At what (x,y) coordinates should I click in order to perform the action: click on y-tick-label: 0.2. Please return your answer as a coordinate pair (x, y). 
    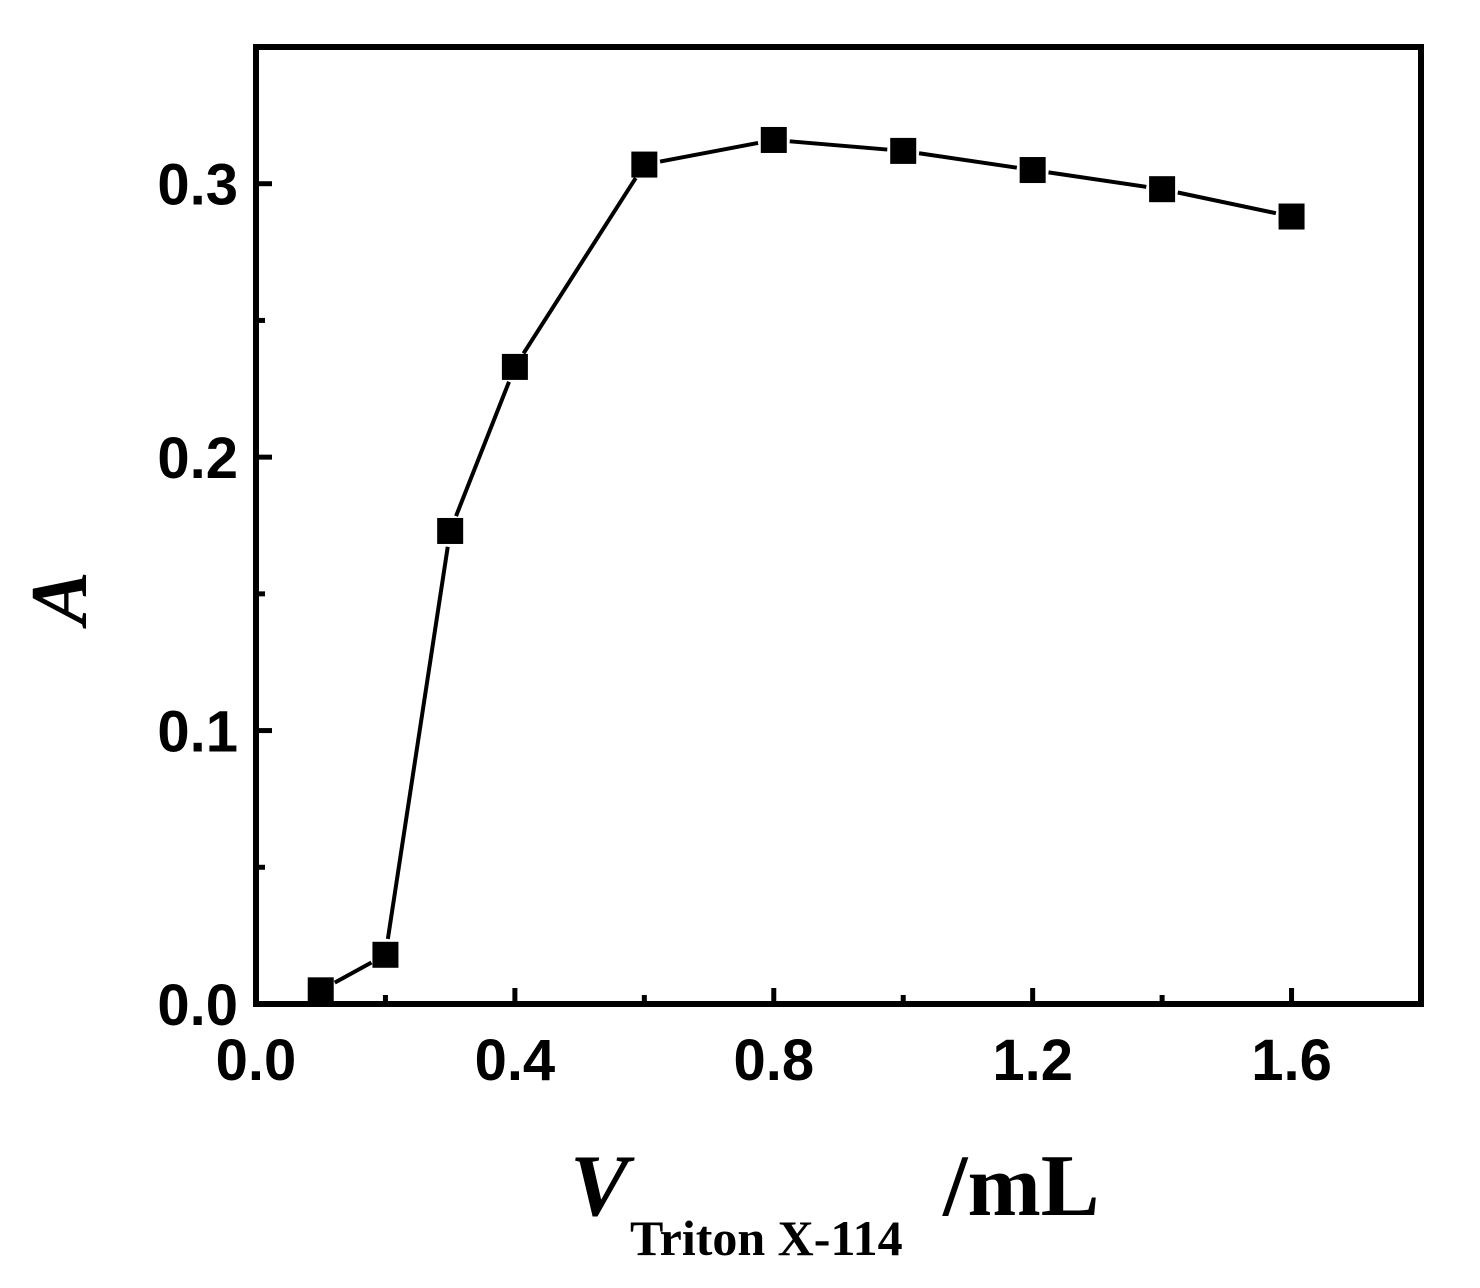
    Looking at the image, I should click on (197, 458).